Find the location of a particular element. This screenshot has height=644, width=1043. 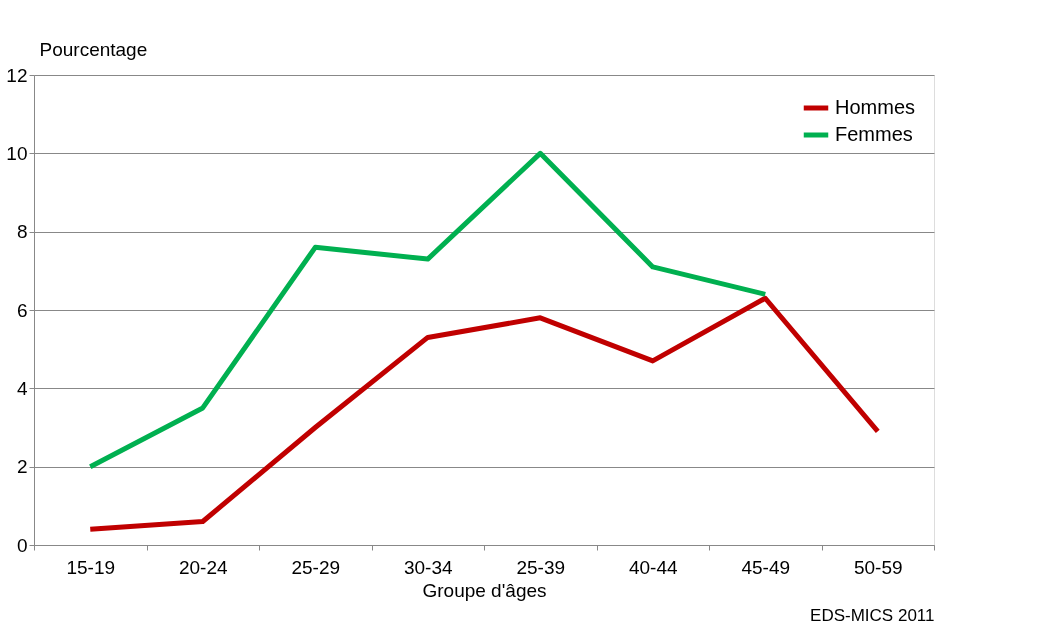

x-tick-label: 50-59 is located at coordinates (878, 567).